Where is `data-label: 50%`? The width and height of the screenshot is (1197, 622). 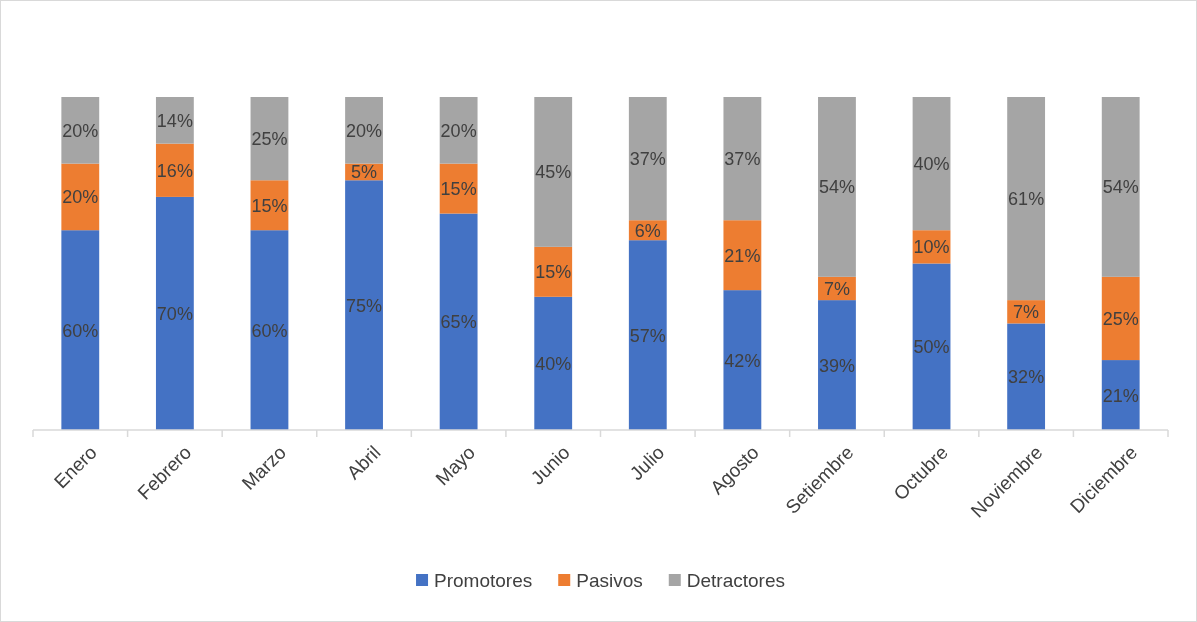 data-label: 50% is located at coordinates (931, 347).